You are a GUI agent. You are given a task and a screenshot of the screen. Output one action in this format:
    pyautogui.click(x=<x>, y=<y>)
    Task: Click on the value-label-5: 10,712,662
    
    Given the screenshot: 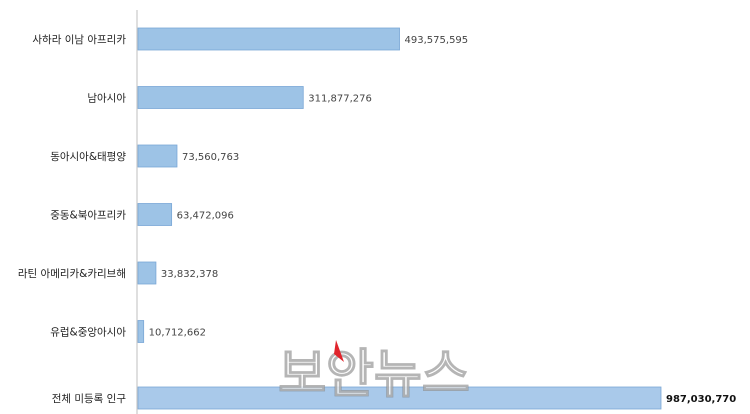 What is the action you would take?
    pyautogui.click(x=177, y=333)
    